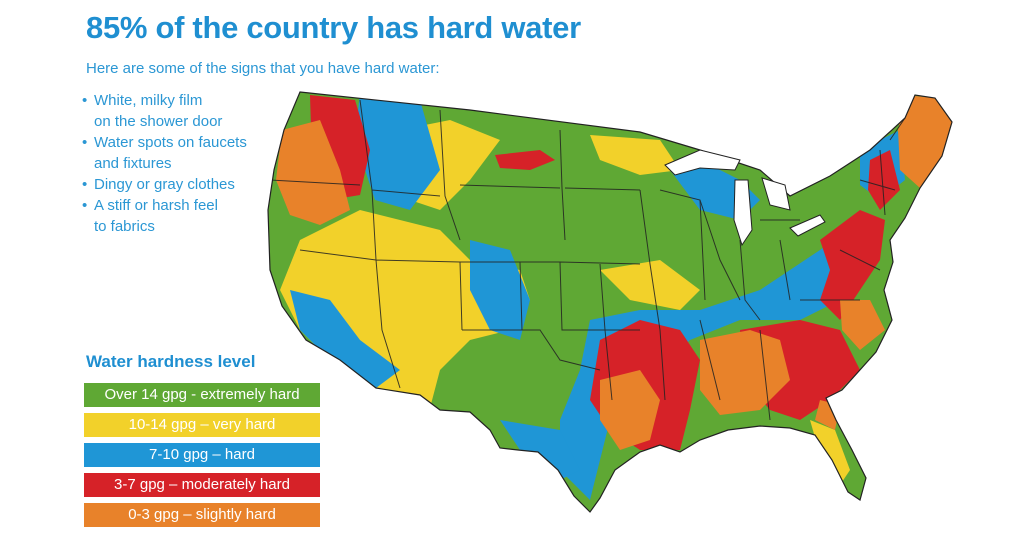 The height and width of the screenshot is (536, 1024). Describe the element at coordinates (540, 450) in the screenshot. I see `region-hard-gulf-coast` at that location.